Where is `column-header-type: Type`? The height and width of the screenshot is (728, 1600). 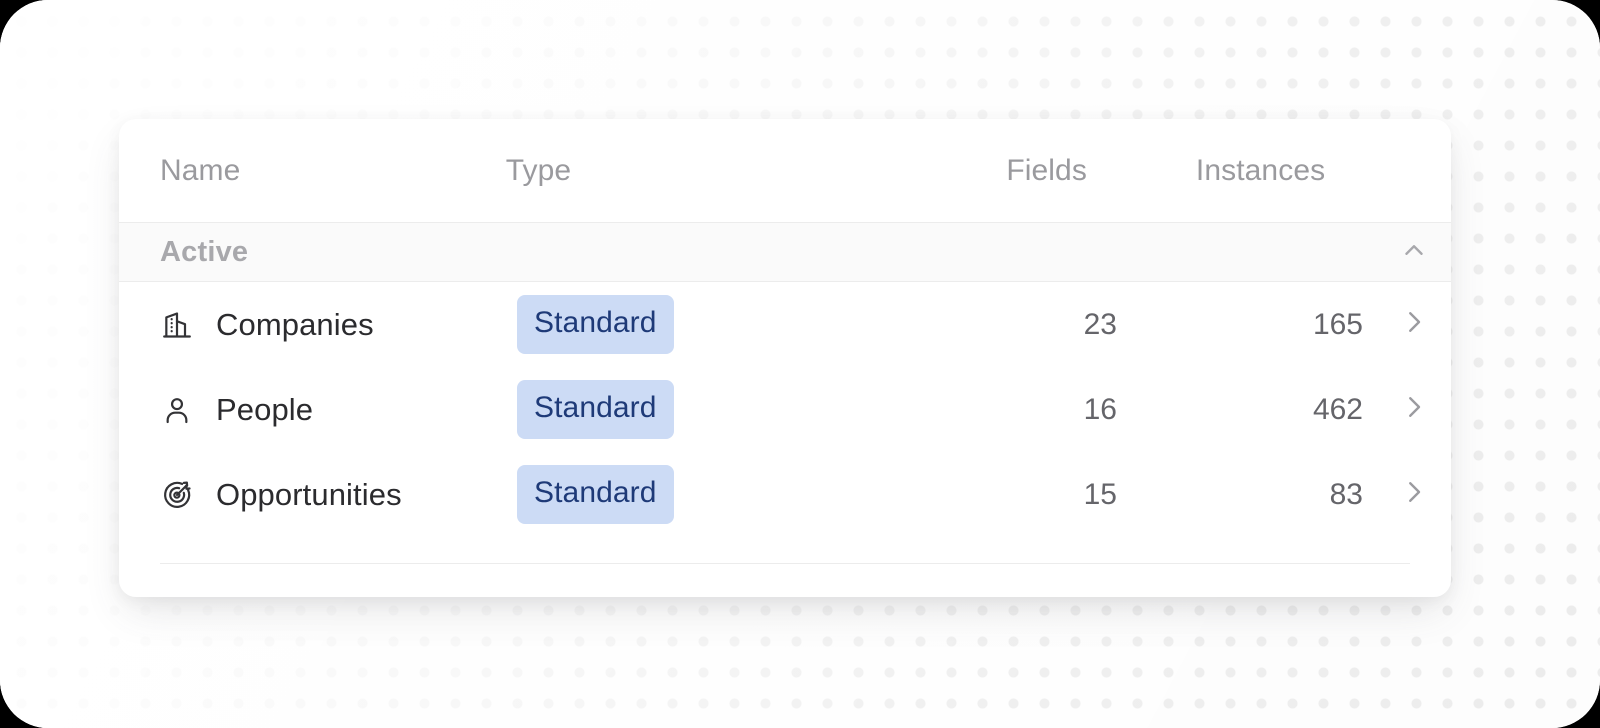
column-header-type: Type is located at coordinates (538, 170).